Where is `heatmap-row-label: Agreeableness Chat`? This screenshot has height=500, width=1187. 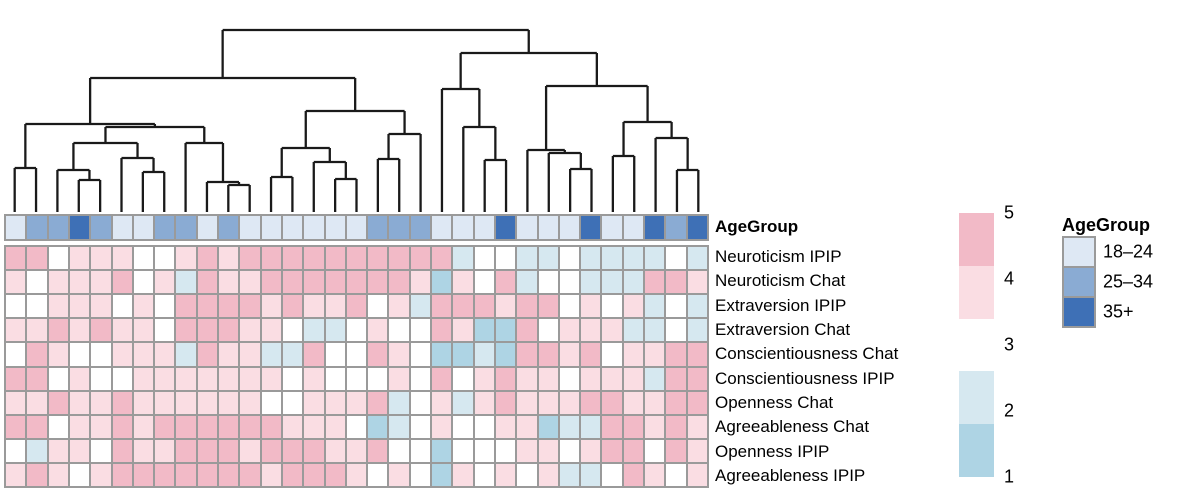
heatmap-row-label: Agreeableness Chat is located at coordinates (792, 427).